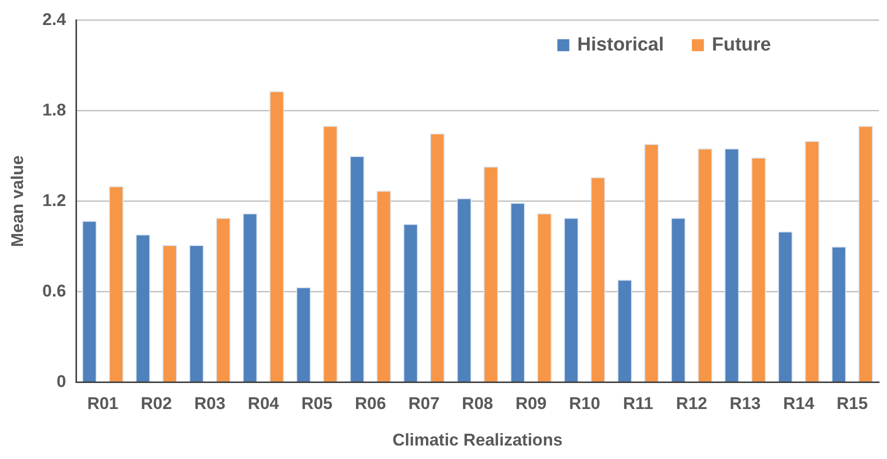 The height and width of the screenshot is (459, 887). I want to click on x-tick-label: R01, so click(102, 404).